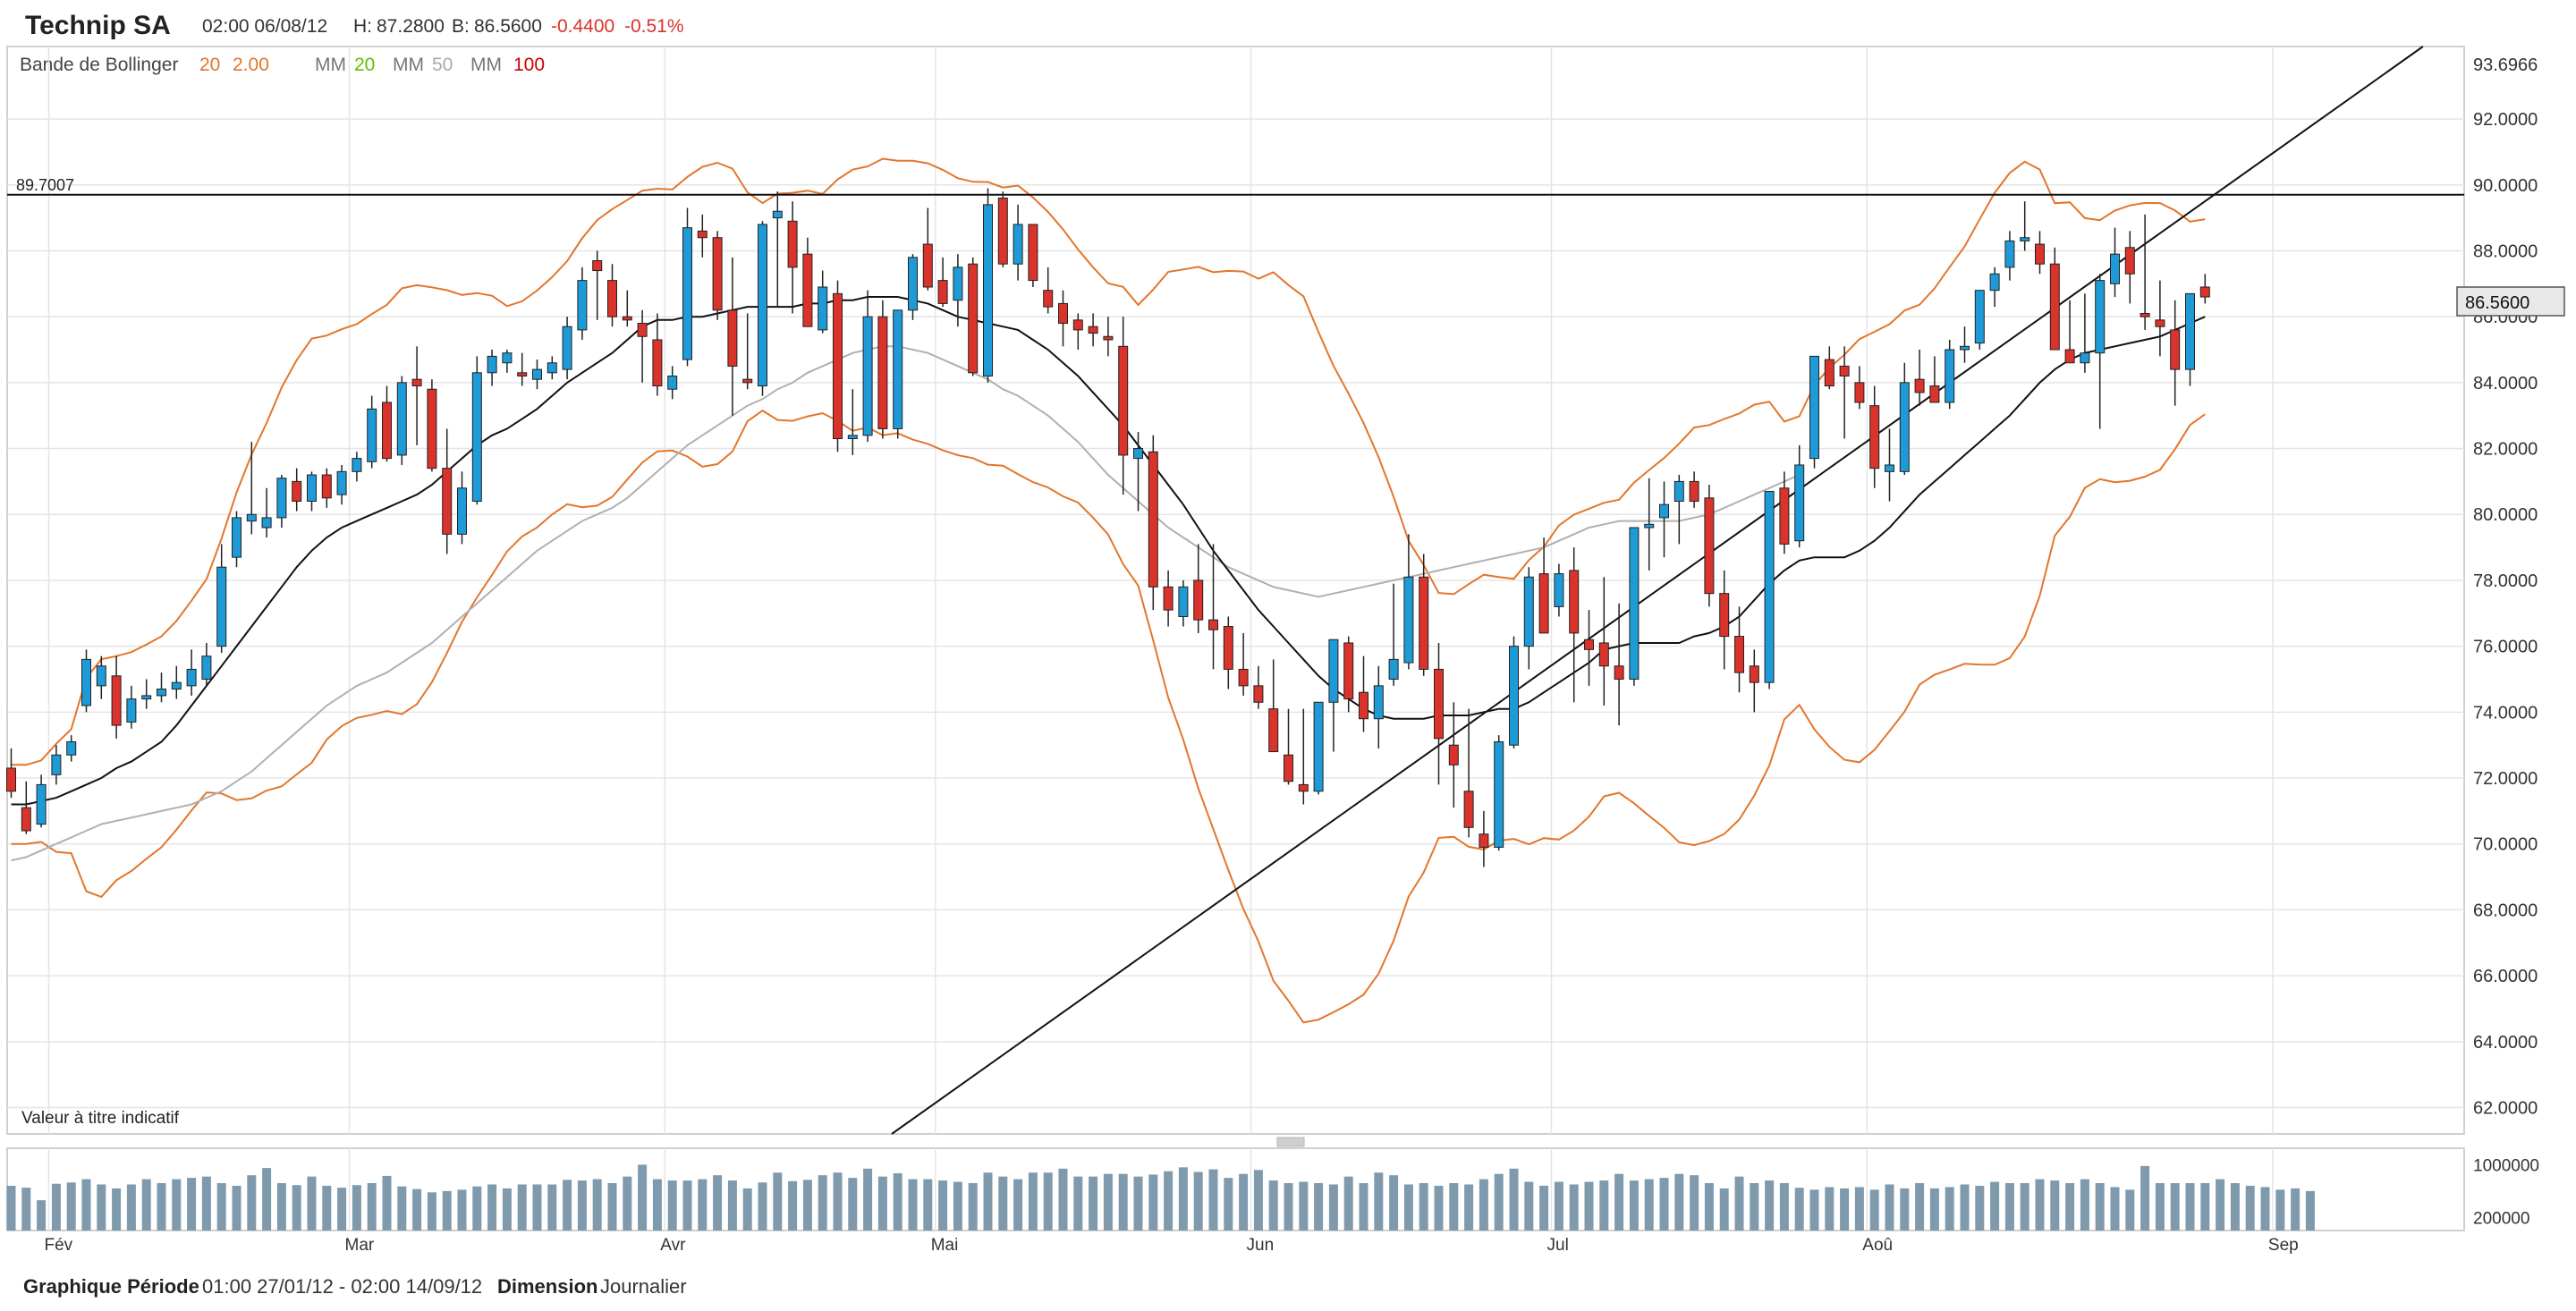  I want to click on legend-ma100-value: 100, so click(529, 65).